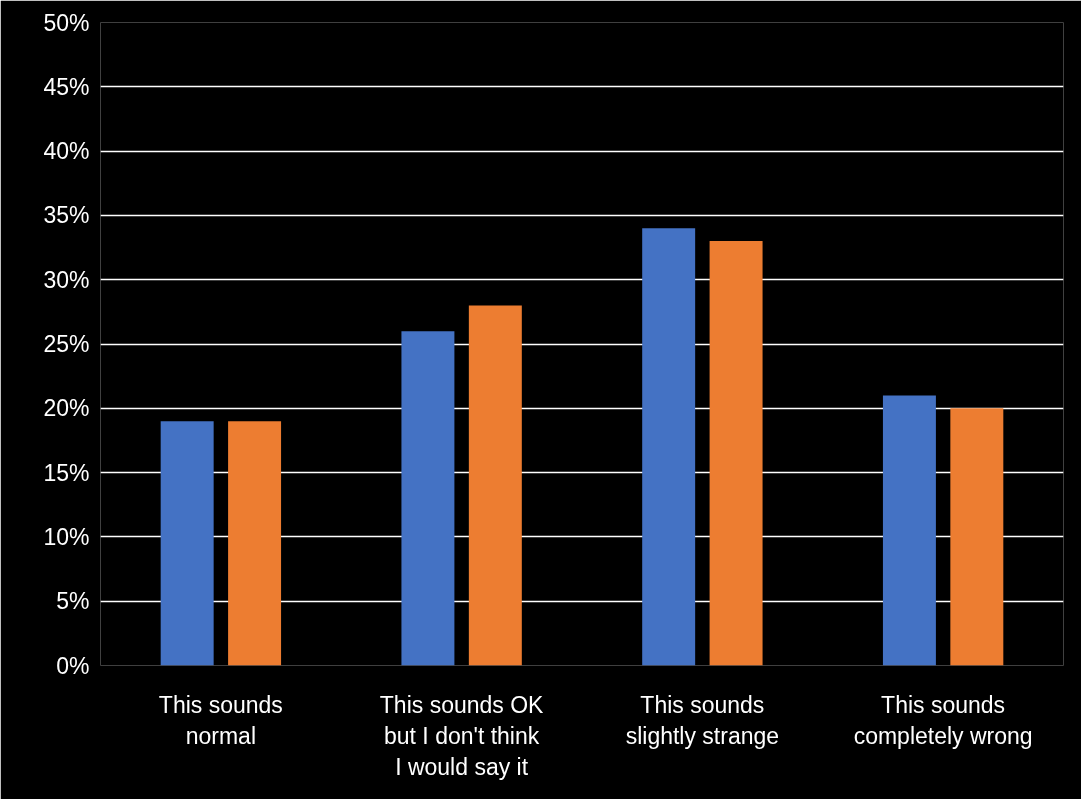 The height and width of the screenshot is (799, 1081). What do you see at coordinates (66, 344) in the screenshot?
I see `y-tick-label: 25%` at bounding box center [66, 344].